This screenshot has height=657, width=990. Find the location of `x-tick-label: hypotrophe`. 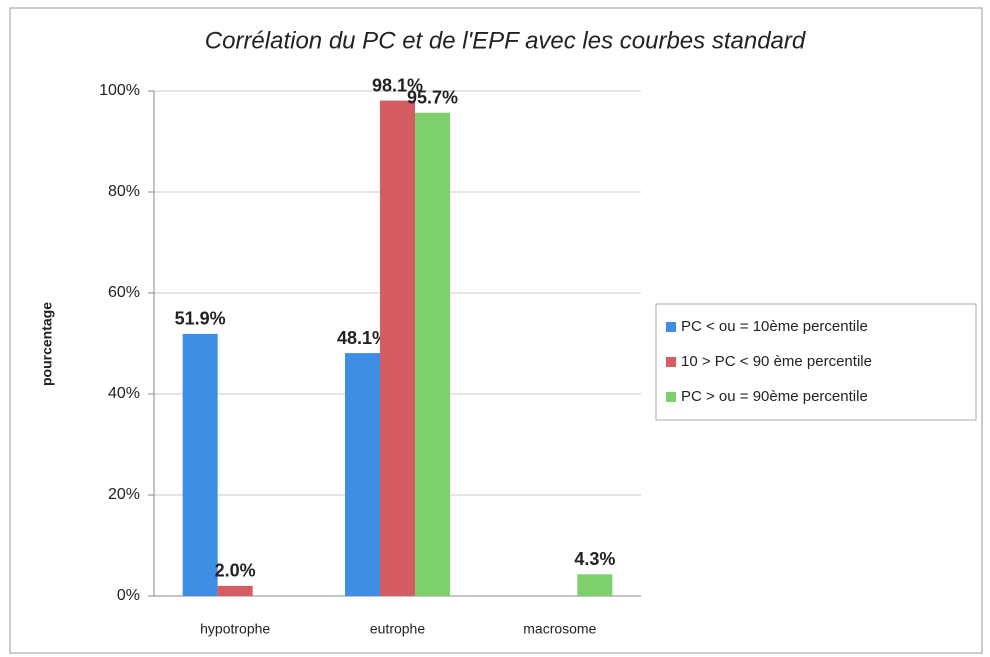

x-tick-label: hypotrophe is located at coordinates (235, 629).